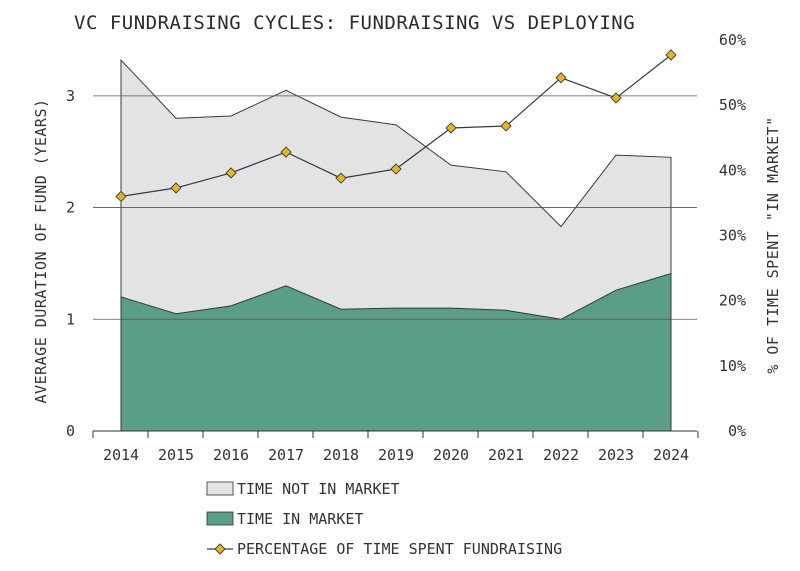  Describe the element at coordinates (300, 519) in the screenshot. I see `legend-time-in-market-label: TIME IN MARKET` at that location.